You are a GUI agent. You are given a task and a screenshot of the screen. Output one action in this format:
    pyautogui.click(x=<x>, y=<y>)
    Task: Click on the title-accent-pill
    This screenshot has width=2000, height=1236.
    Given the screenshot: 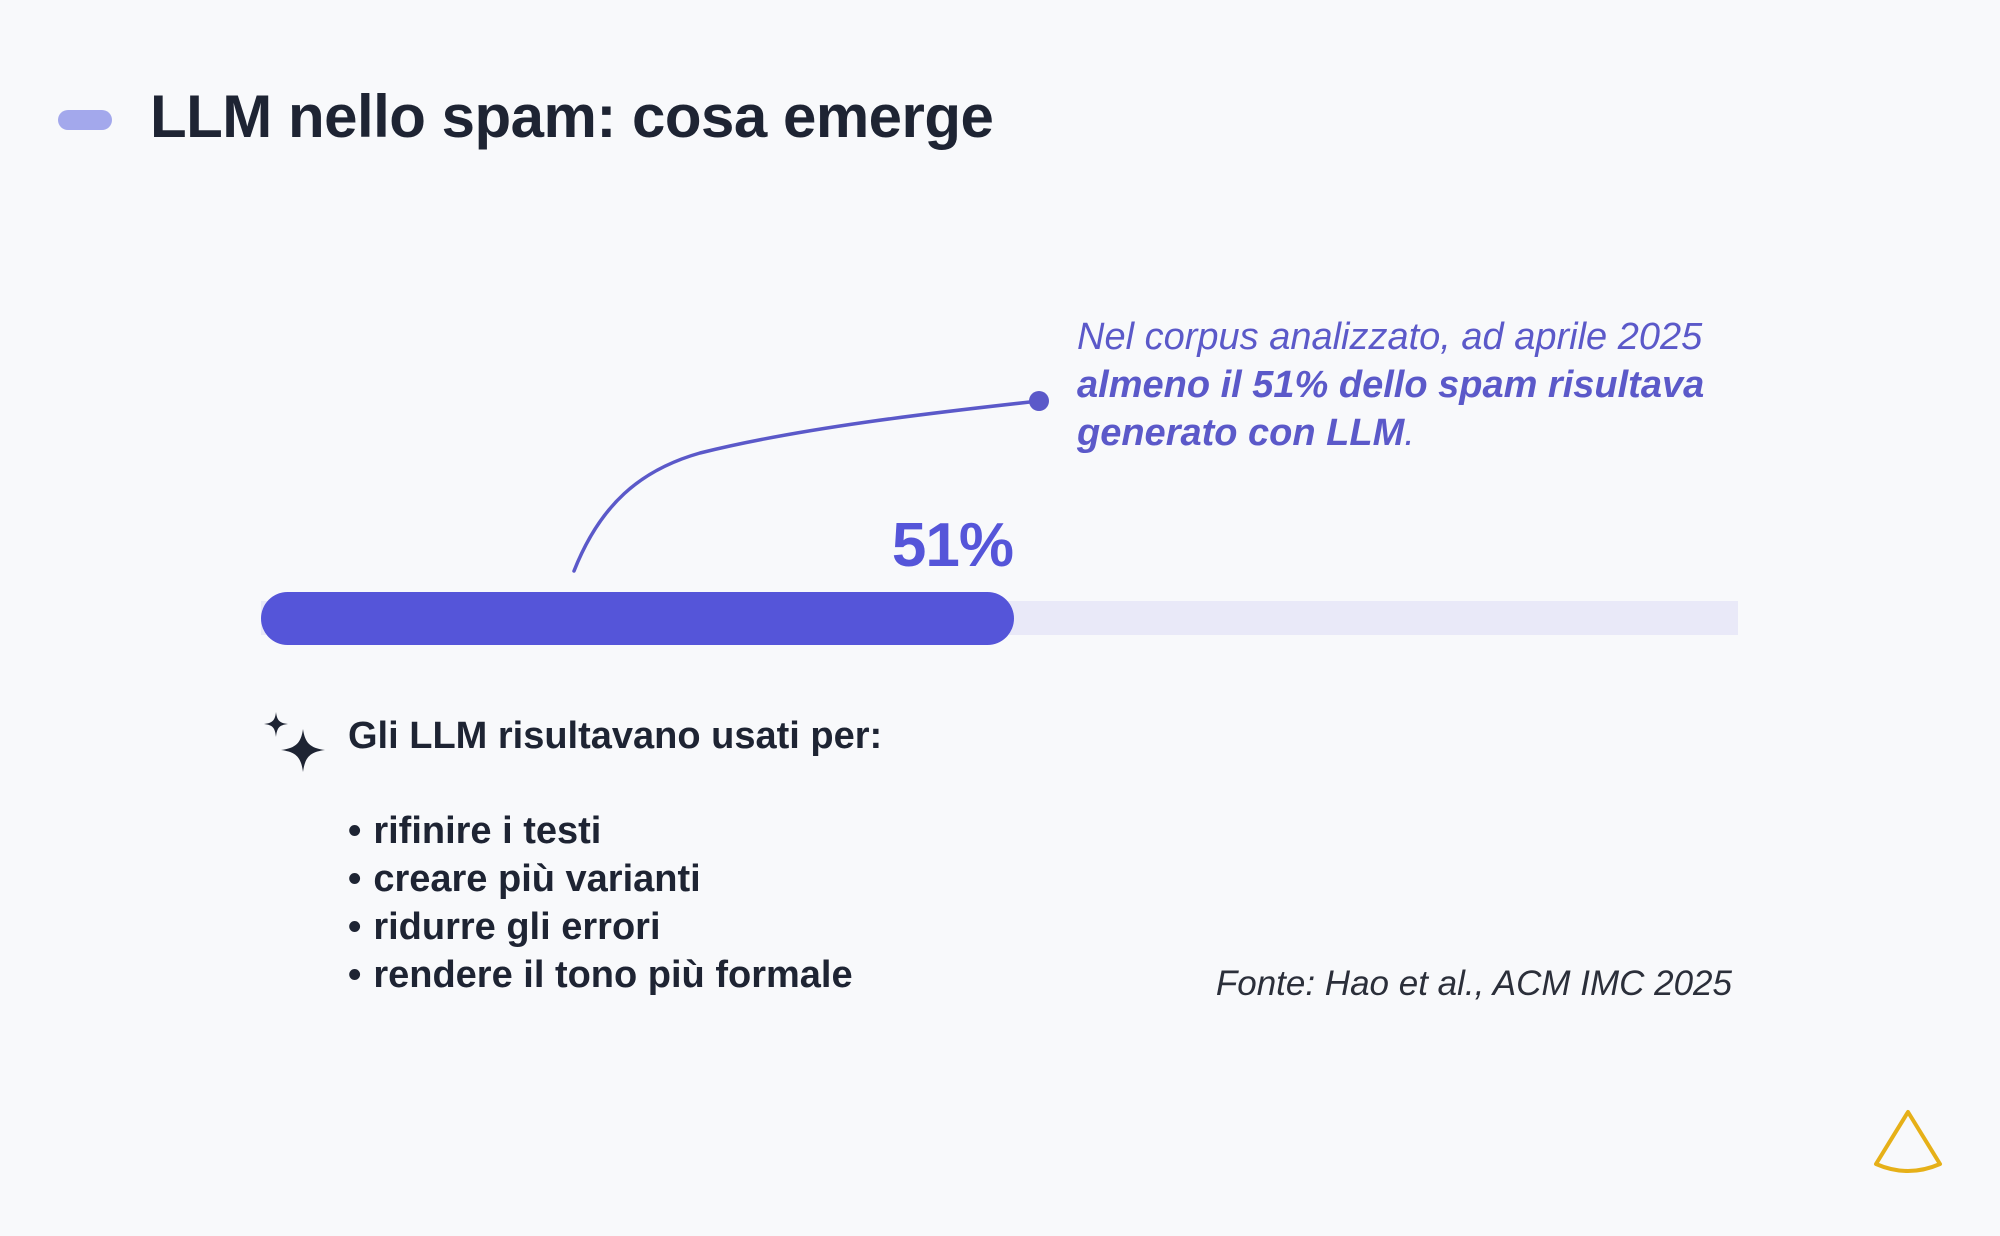 What is the action you would take?
    pyautogui.click(x=85, y=120)
    